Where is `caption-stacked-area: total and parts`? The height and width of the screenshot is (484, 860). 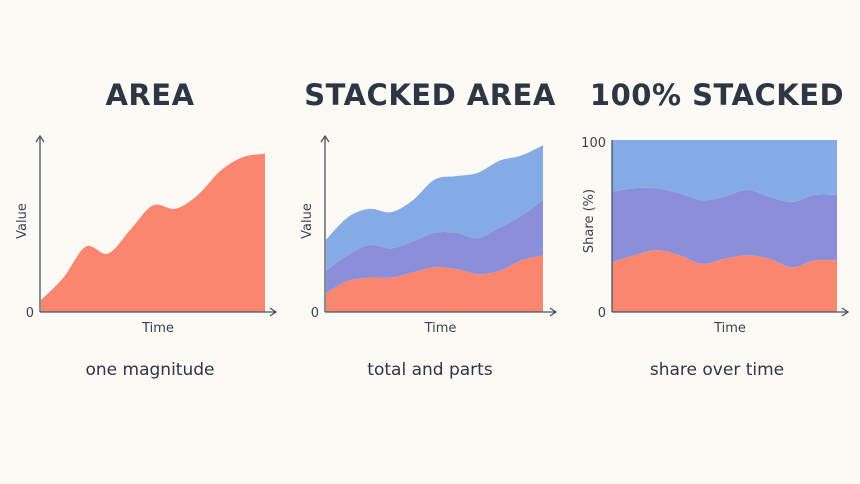 caption-stacked-area: total and parts is located at coordinates (430, 370).